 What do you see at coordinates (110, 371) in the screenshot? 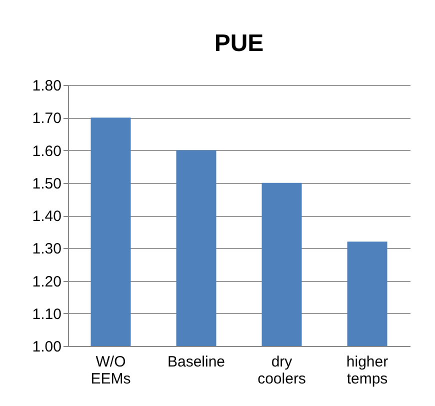
I see `x-tick-label: W/O EEMs` at bounding box center [110, 371].